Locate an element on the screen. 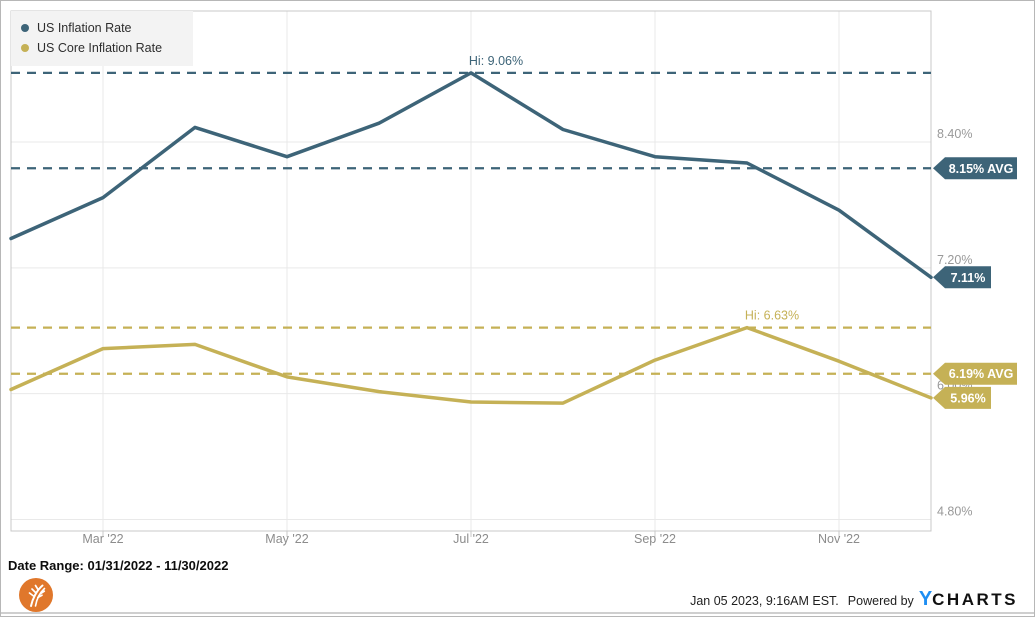  last-value-badge-label: 5.96% is located at coordinates (967, 398).